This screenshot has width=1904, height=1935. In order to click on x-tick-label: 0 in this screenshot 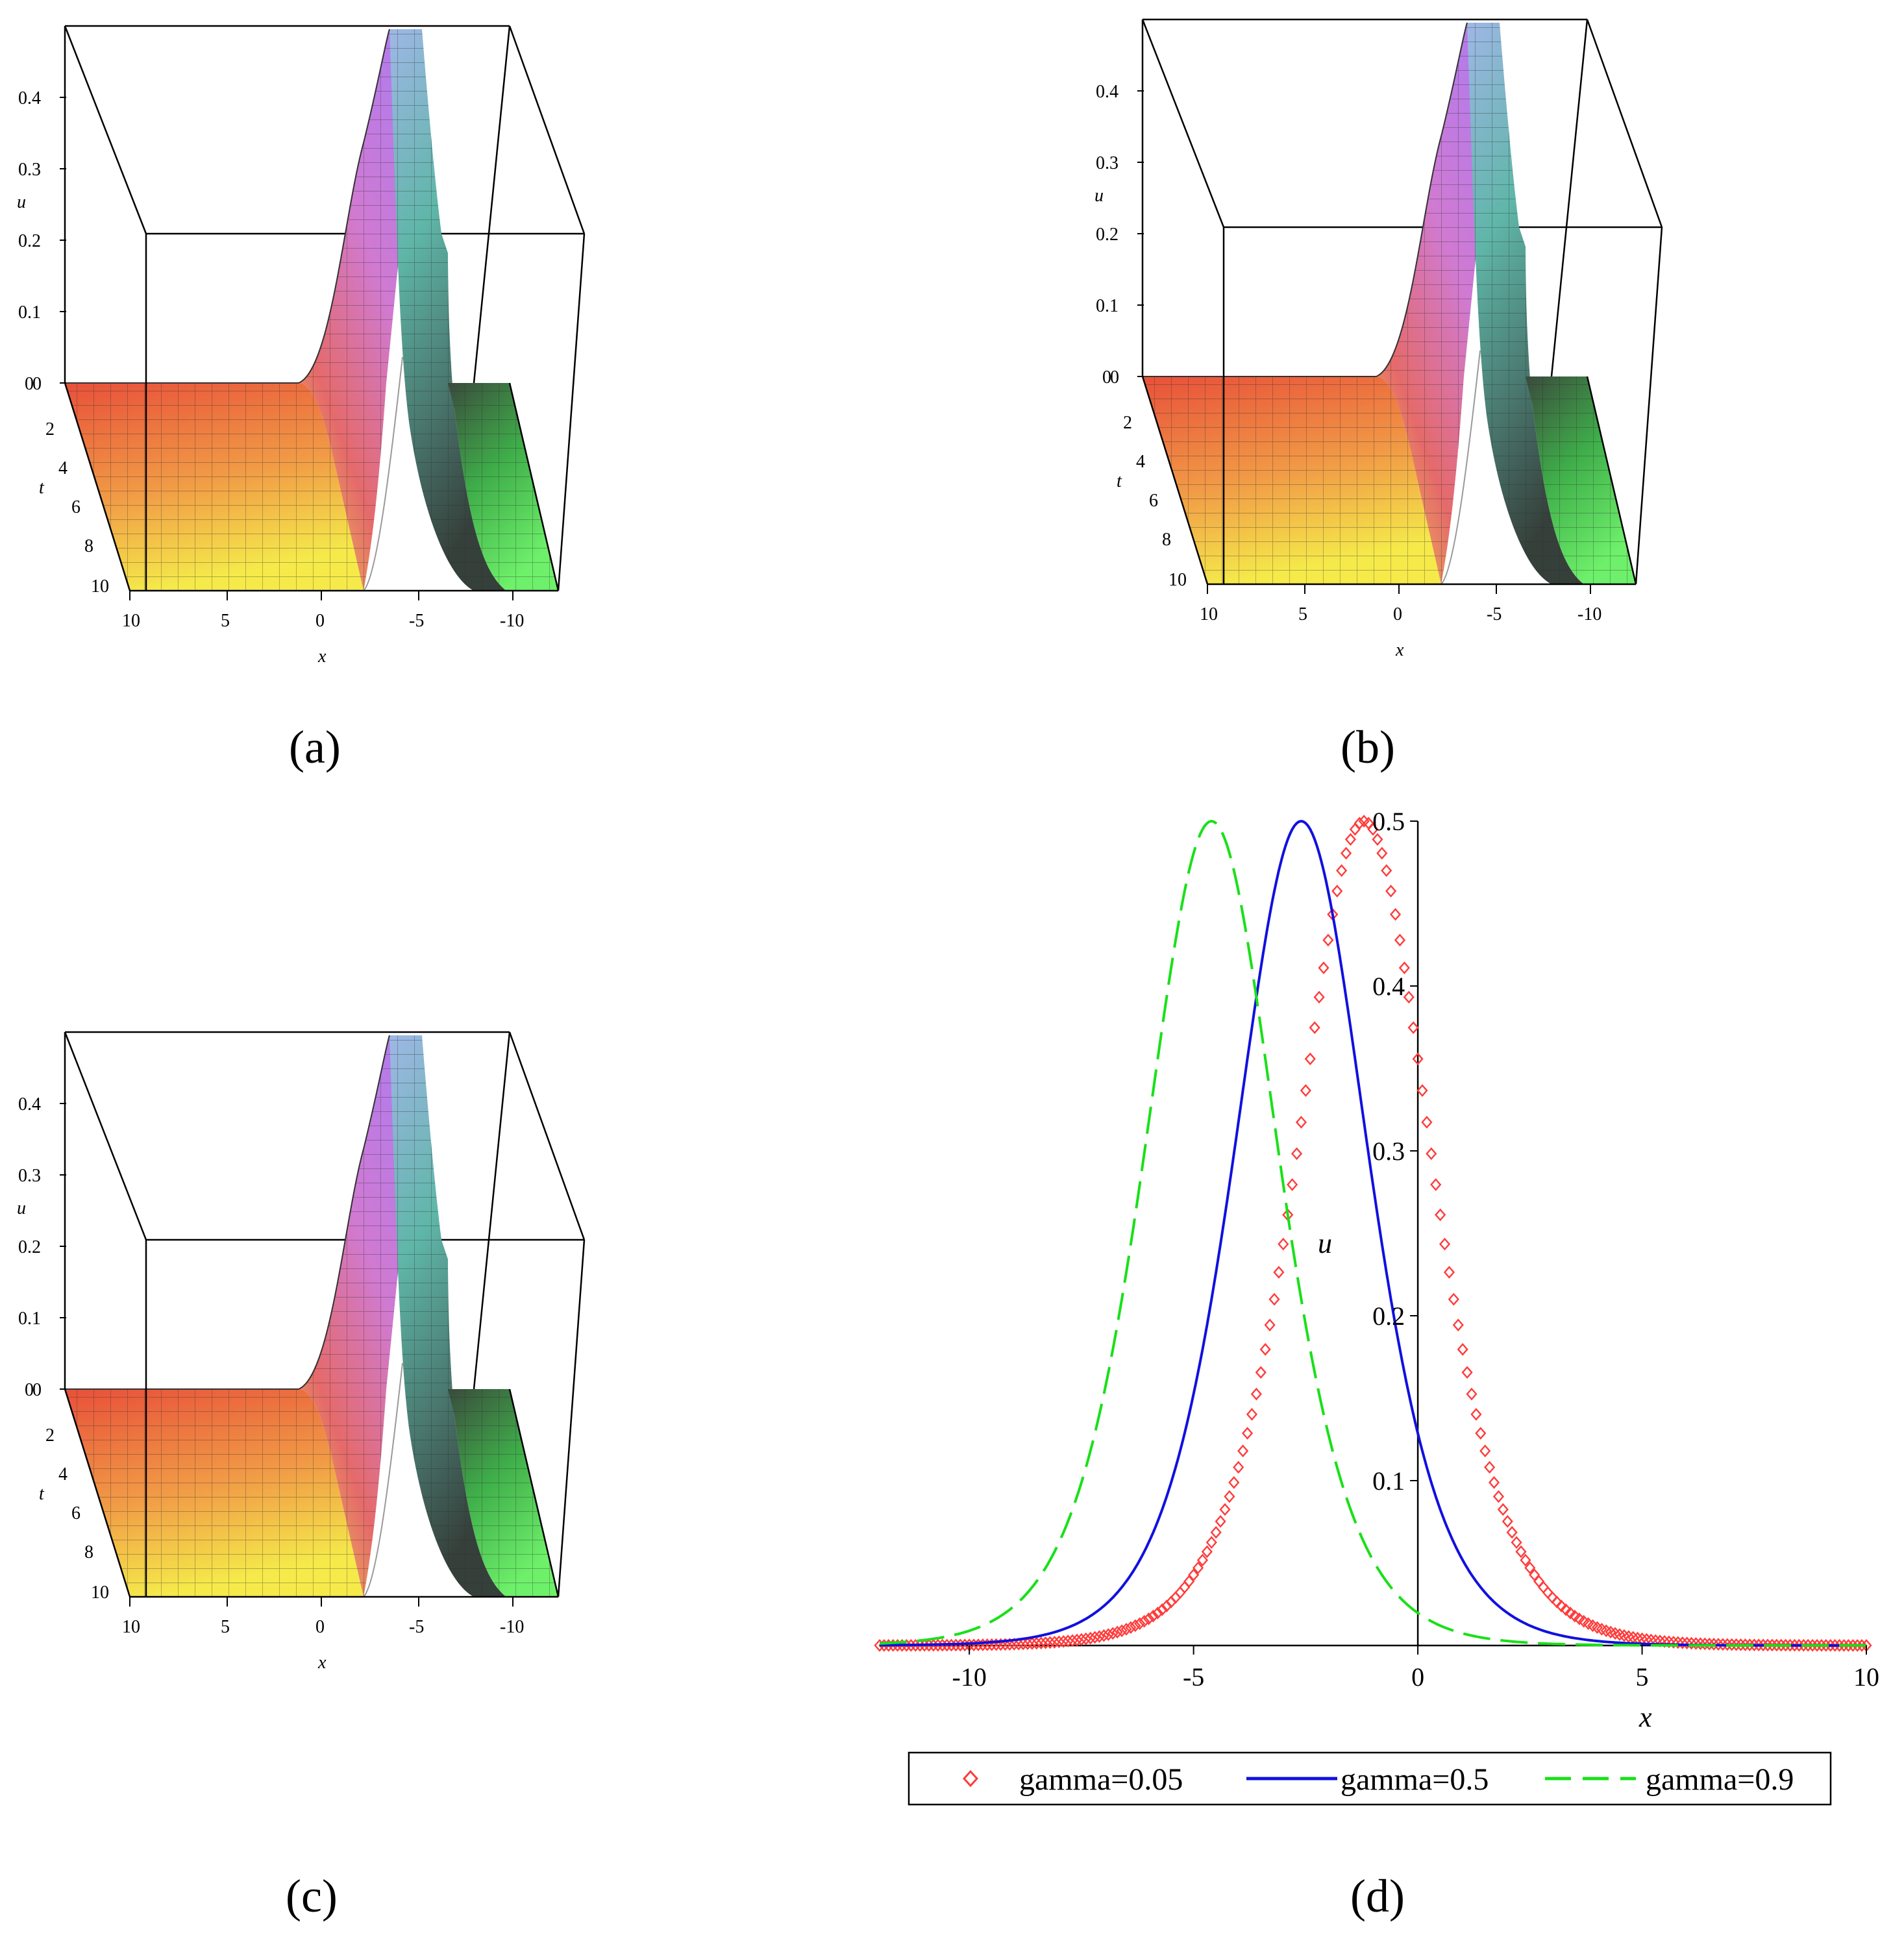, I will do `click(1418, 1677)`.